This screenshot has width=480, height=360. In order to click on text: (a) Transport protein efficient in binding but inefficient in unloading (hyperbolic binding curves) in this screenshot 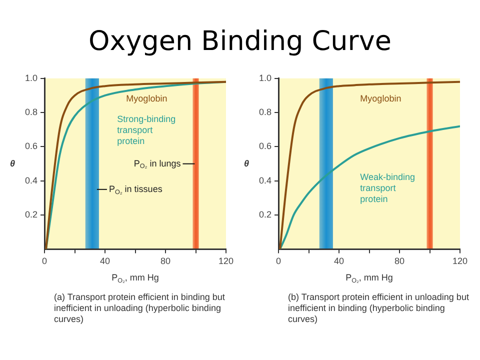, I will do `click(140, 308)`.